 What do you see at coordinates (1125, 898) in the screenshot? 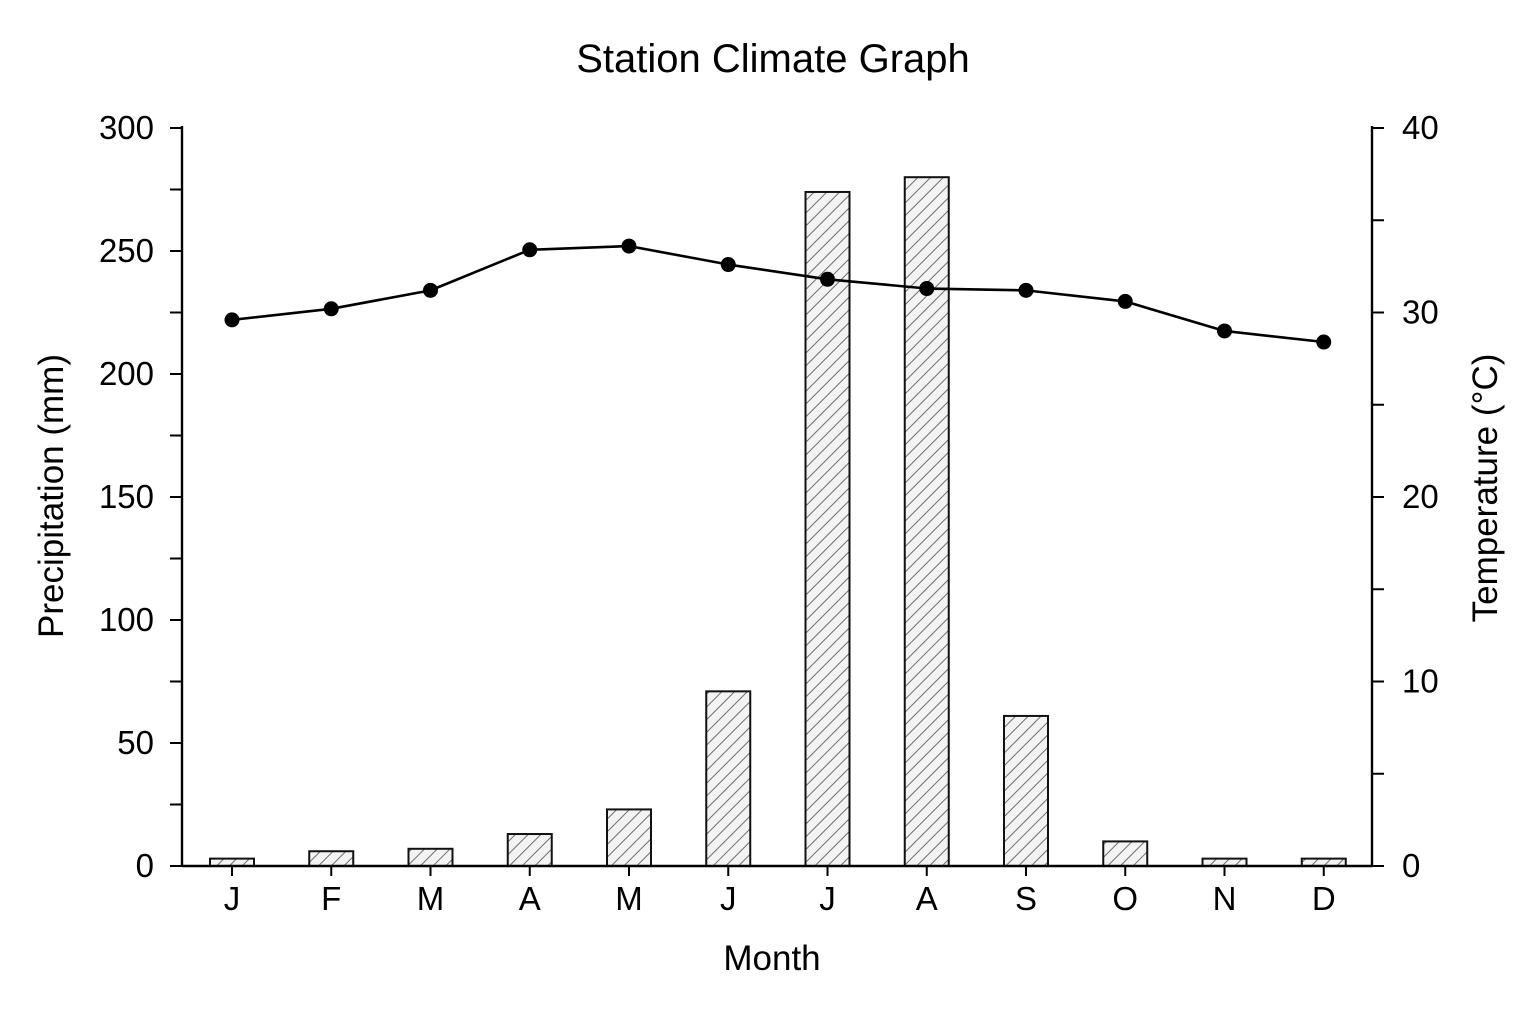
I see `month-label: O` at bounding box center [1125, 898].